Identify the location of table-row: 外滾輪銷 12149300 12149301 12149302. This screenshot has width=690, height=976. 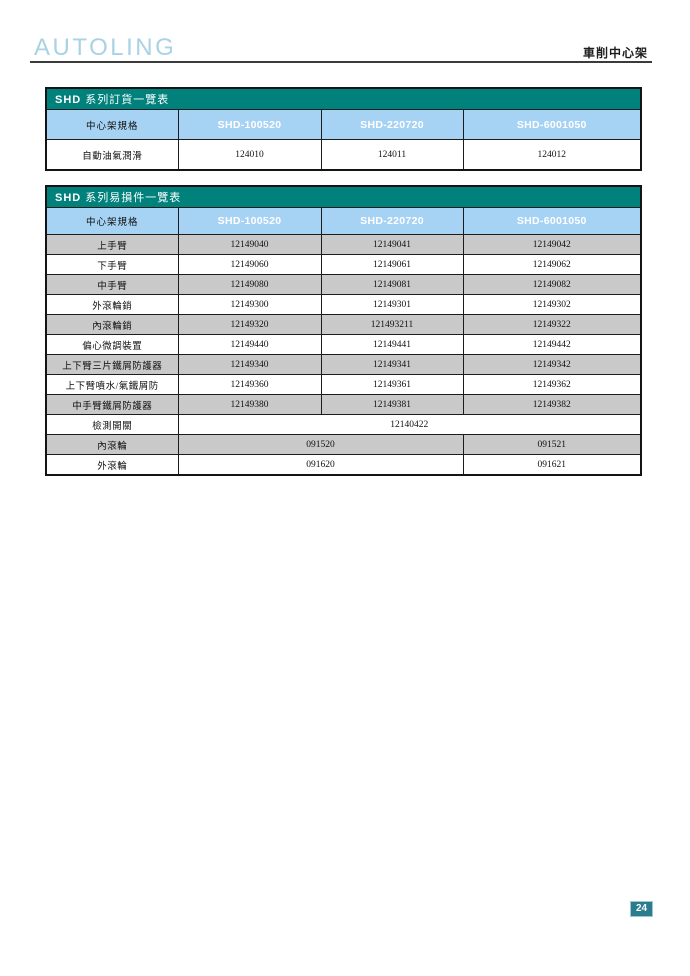
(343, 304).